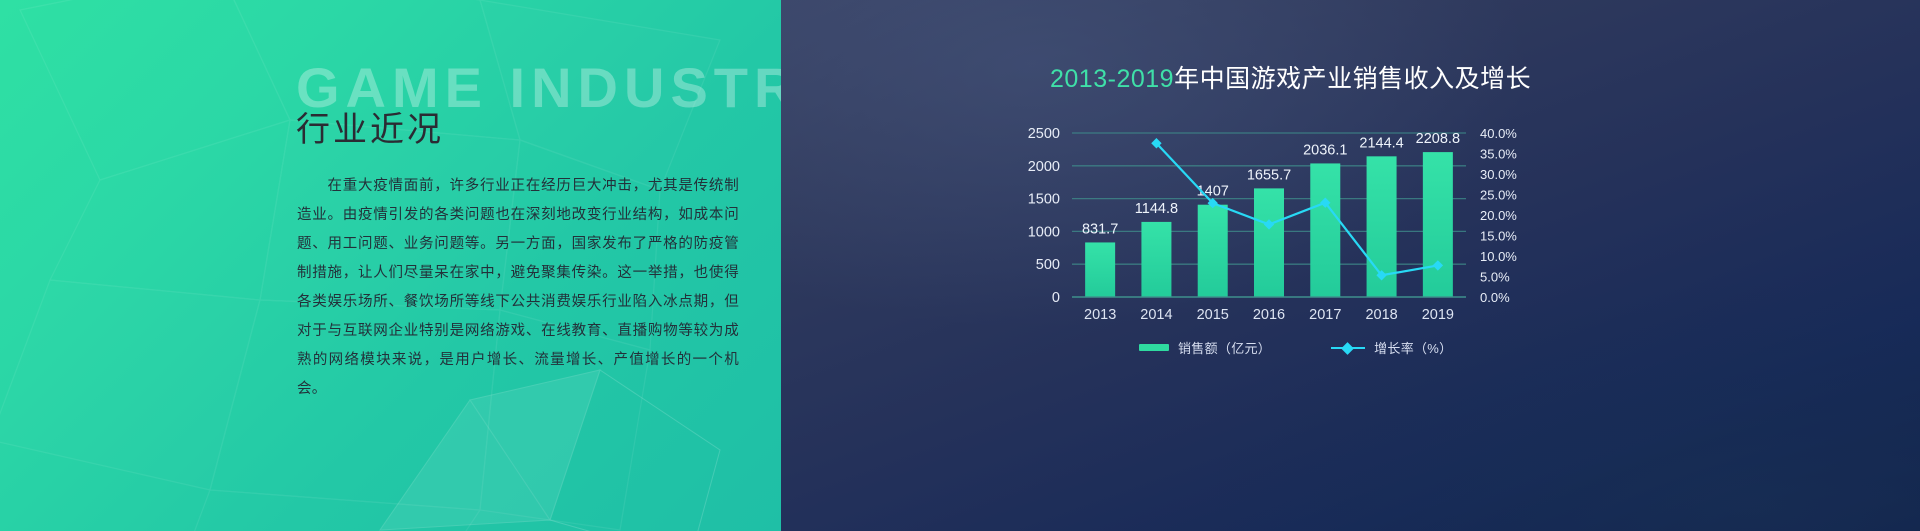 Image resolution: width=1920 pixels, height=531 pixels. Describe the element at coordinates (1044, 200) in the screenshot. I see `left-axis-tick-label: 1500` at that location.